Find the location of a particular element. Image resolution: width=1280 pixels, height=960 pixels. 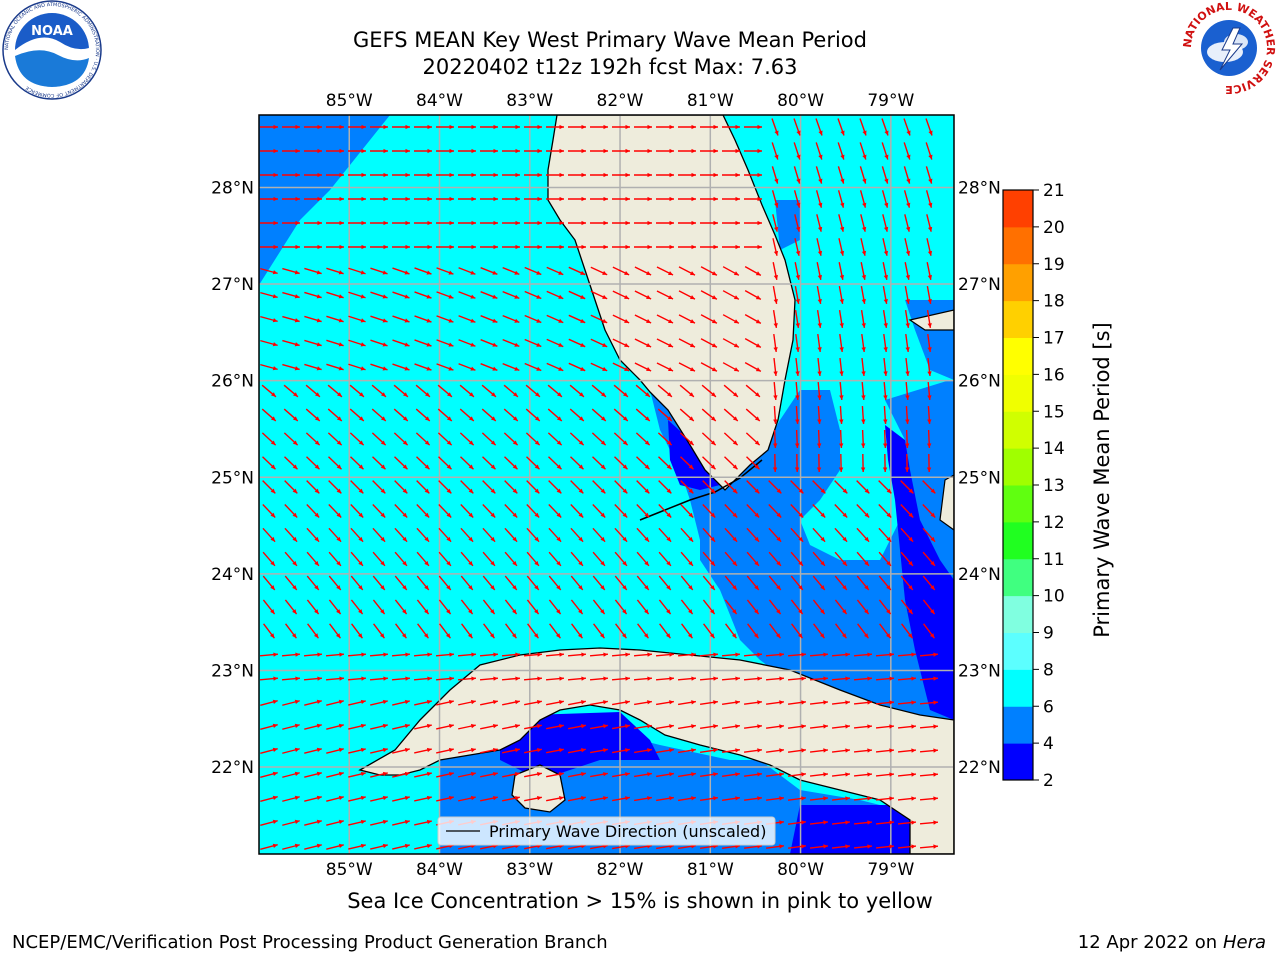

colorbar-segment is located at coordinates (1018, 393).